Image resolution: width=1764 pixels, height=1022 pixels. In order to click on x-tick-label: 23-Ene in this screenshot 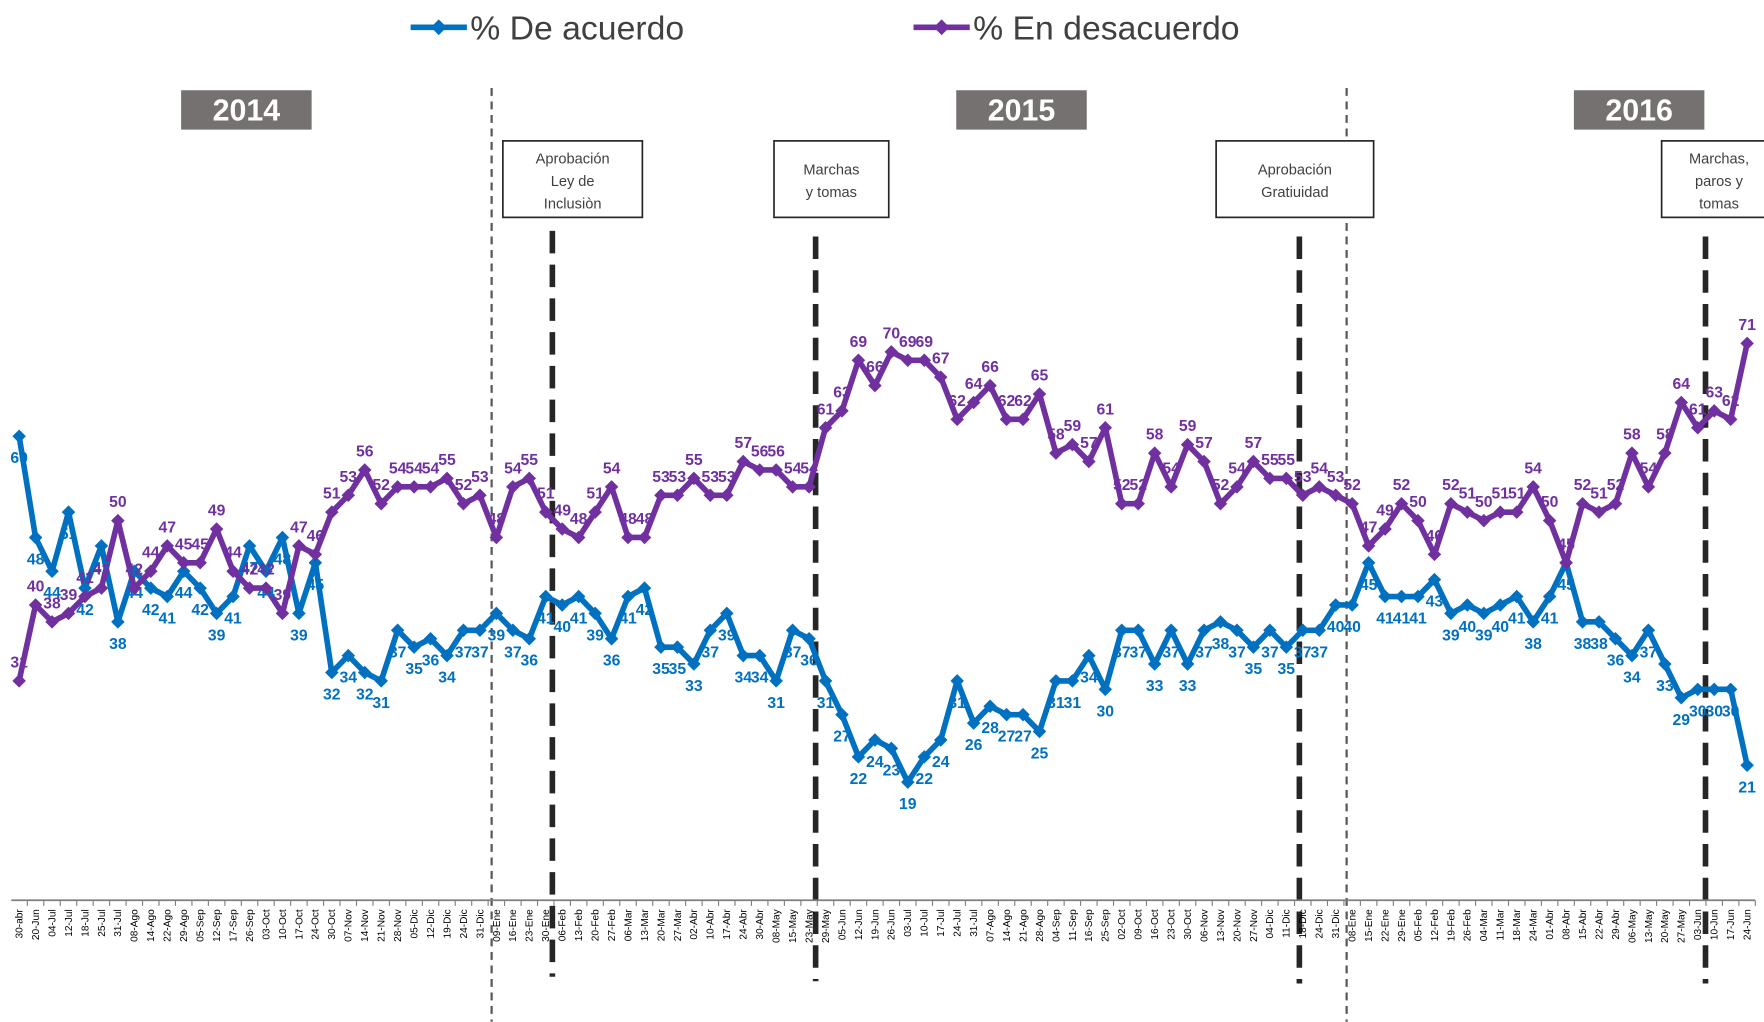, I will do `click(530, 925)`.